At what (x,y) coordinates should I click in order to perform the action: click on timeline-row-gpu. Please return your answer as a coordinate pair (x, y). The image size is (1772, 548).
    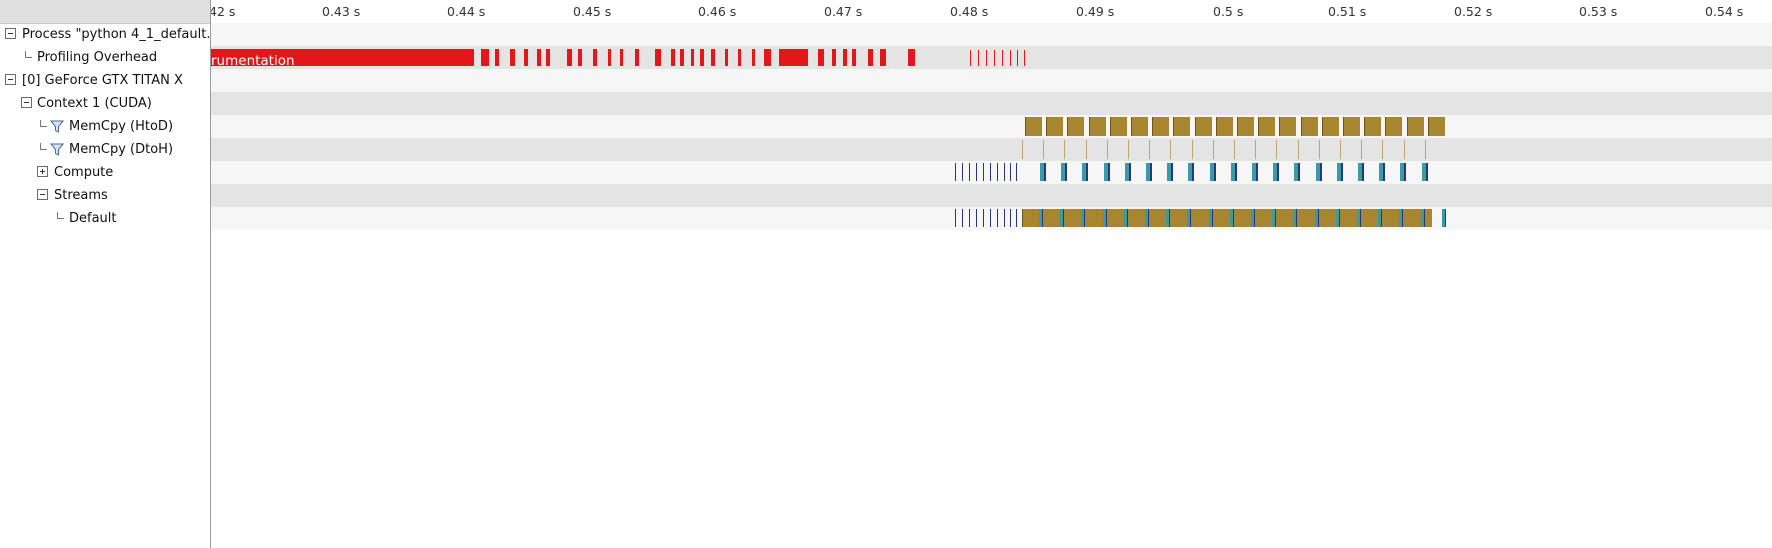
    Looking at the image, I should click on (991, 80).